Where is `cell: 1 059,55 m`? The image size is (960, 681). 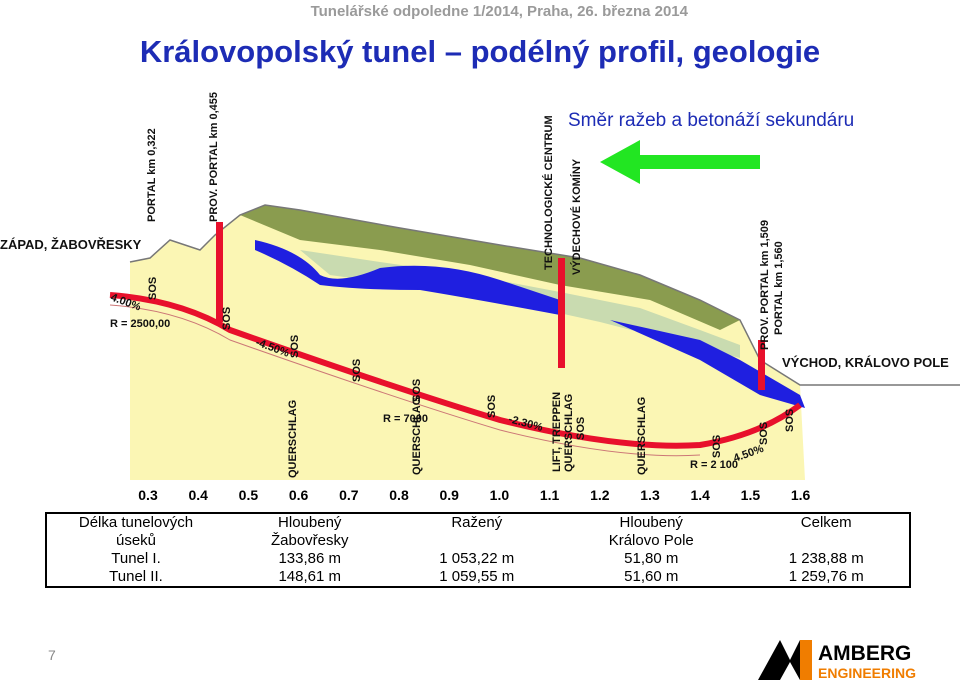 cell: 1 059,55 m is located at coordinates (477, 576).